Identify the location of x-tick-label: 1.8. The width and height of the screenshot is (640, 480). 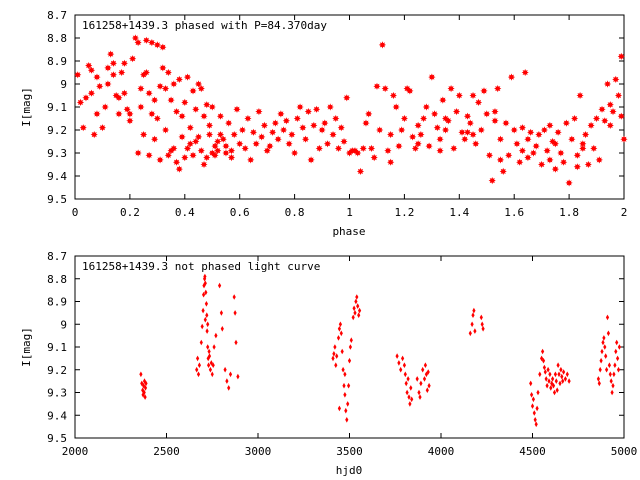
(569, 212).